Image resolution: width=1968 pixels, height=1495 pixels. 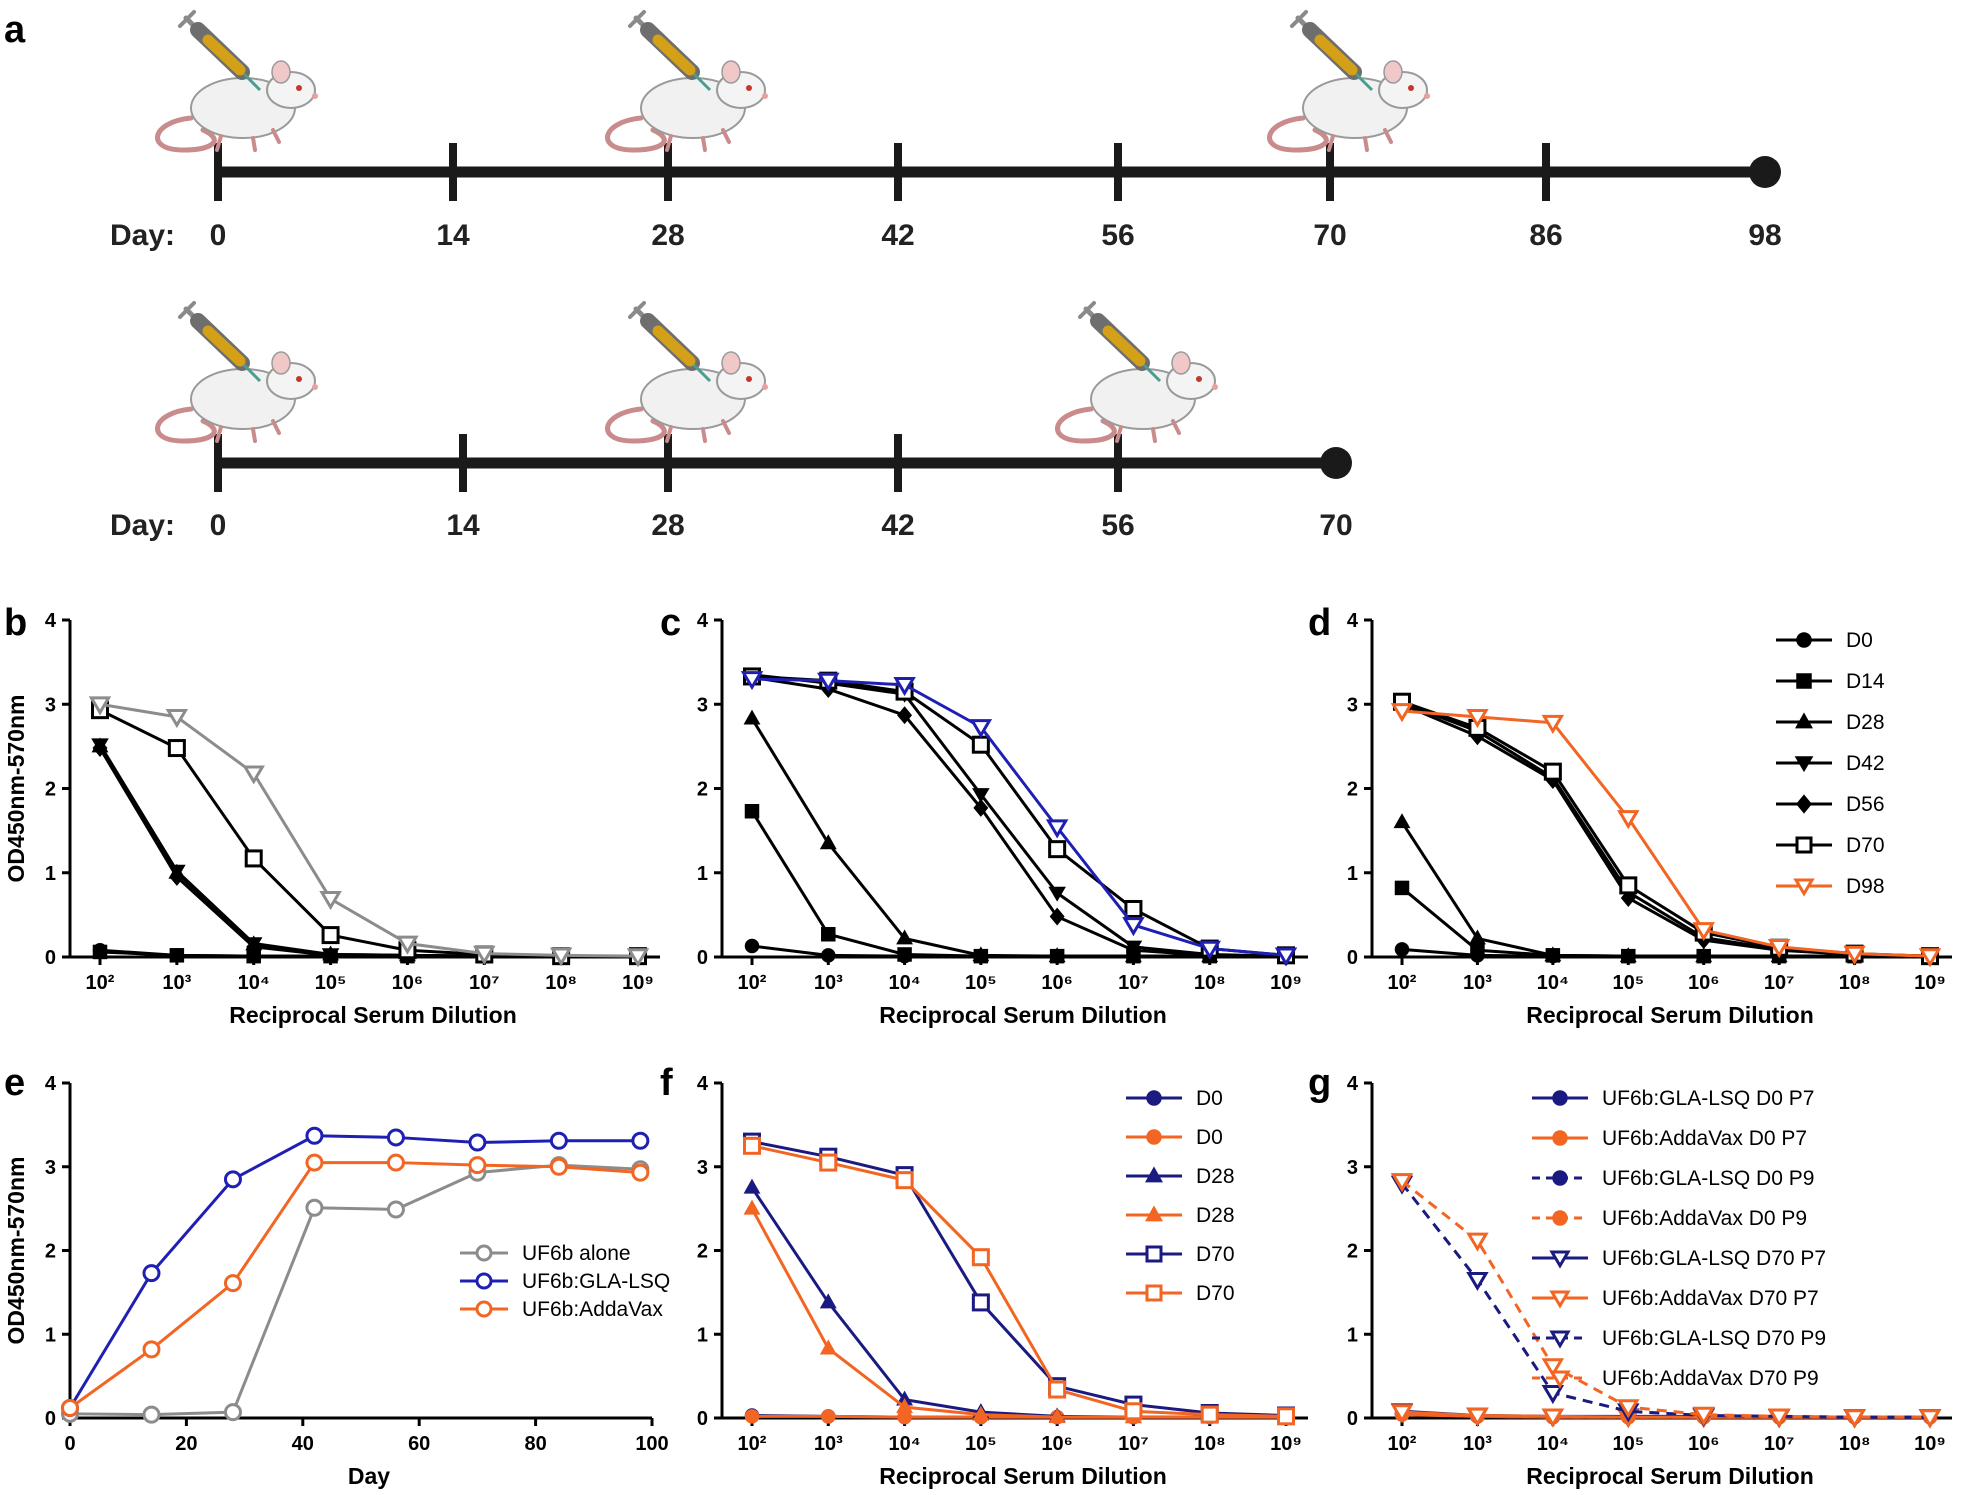 What do you see at coordinates (1666, 829) in the screenshot?
I see `series-d70` at bounding box center [1666, 829].